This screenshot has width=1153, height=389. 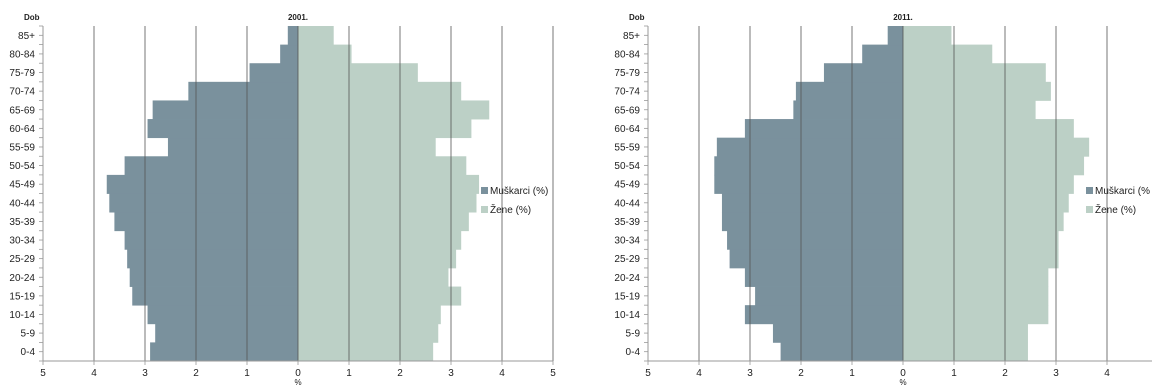 I want to click on legend-label-male: Muškarci (%, so click(x=1122, y=191).